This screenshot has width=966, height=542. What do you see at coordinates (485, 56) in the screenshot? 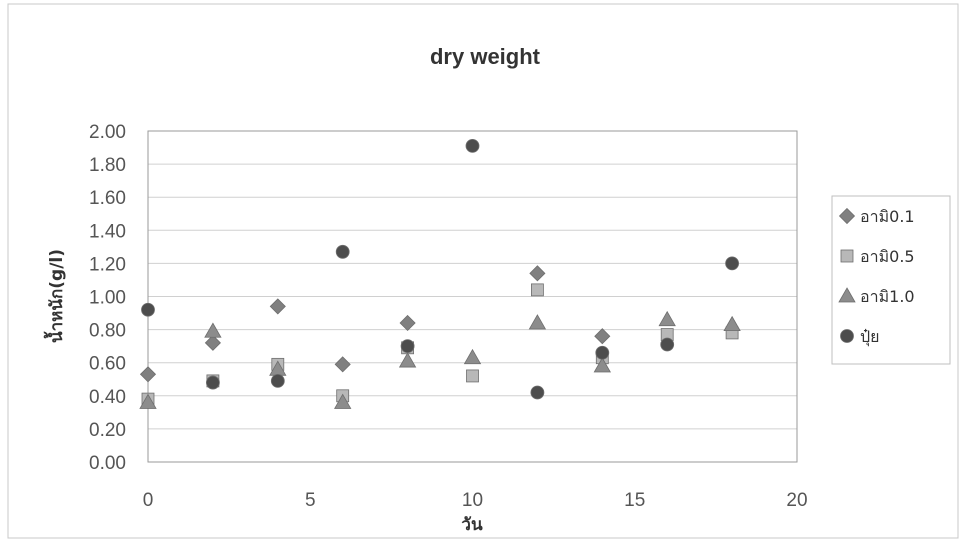
I see `chart-title: dry weight` at bounding box center [485, 56].